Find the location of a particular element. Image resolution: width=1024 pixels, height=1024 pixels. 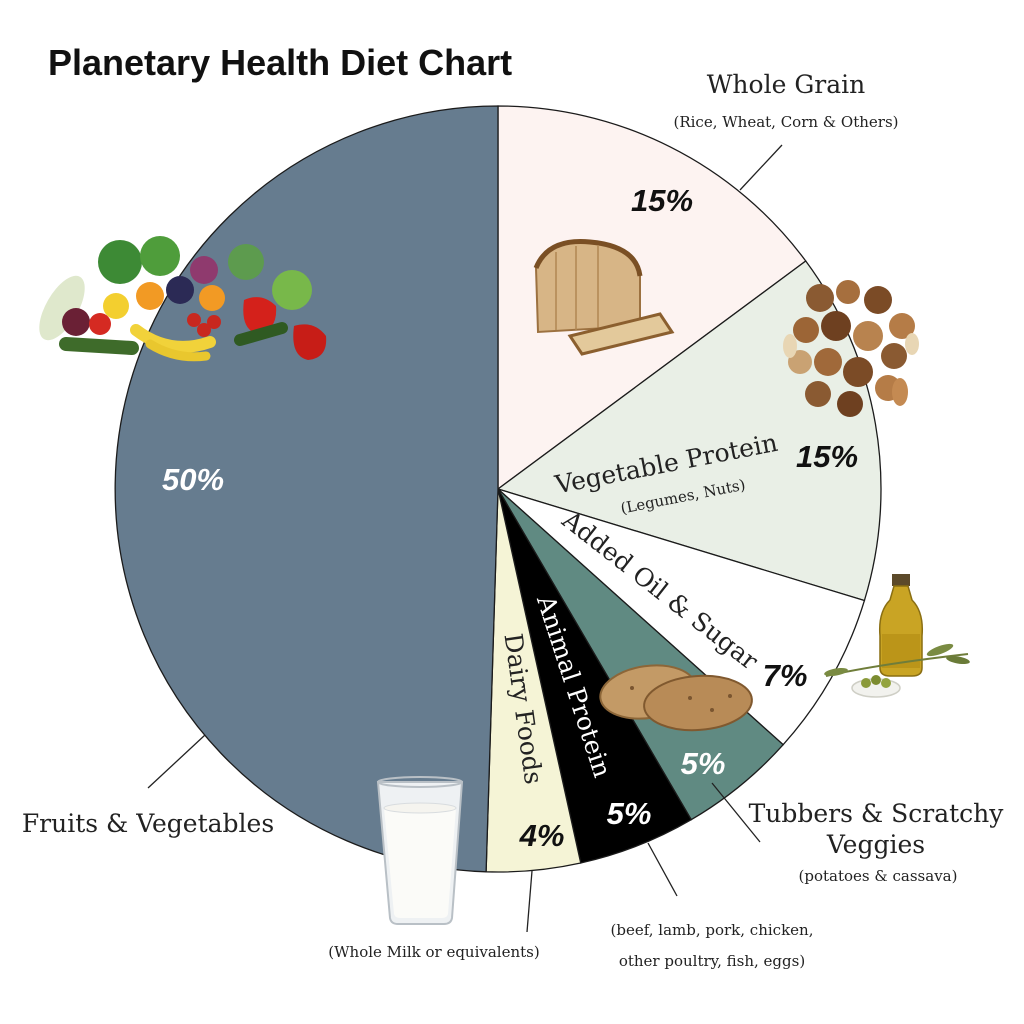

leader-line-whole-grain is located at coordinates (761, 167).